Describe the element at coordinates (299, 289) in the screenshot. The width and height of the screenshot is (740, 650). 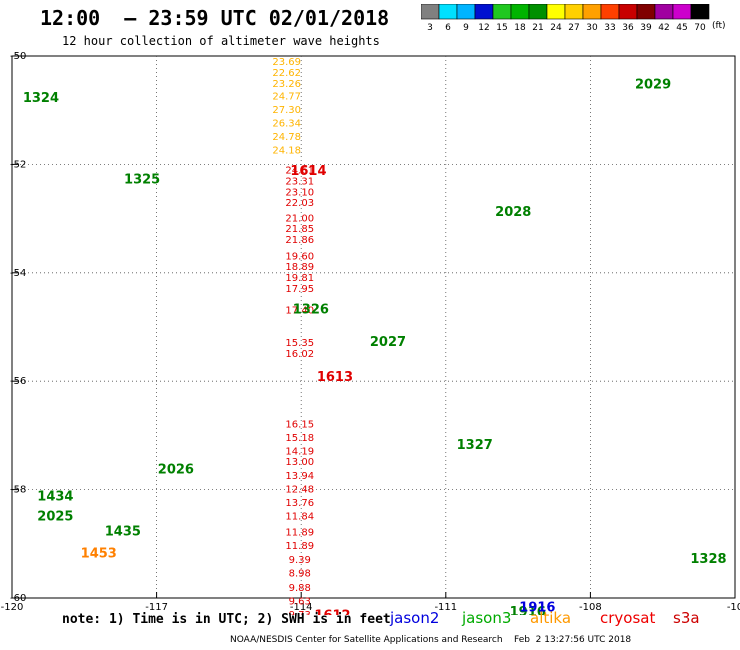
I see `data-point-label: 17.95` at that location.